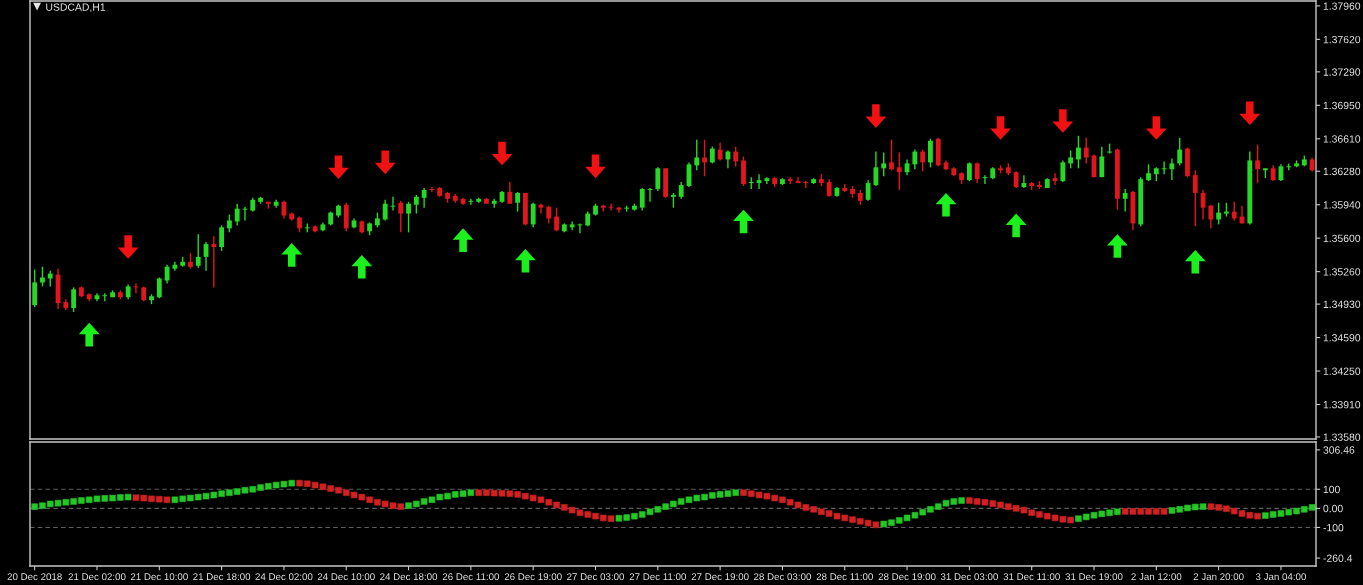 The width and height of the screenshot is (1363, 585). Describe the element at coordinates (222, 577) in the screenshot. I see `x-tick-label: 21 Dec 18:00` at that location.